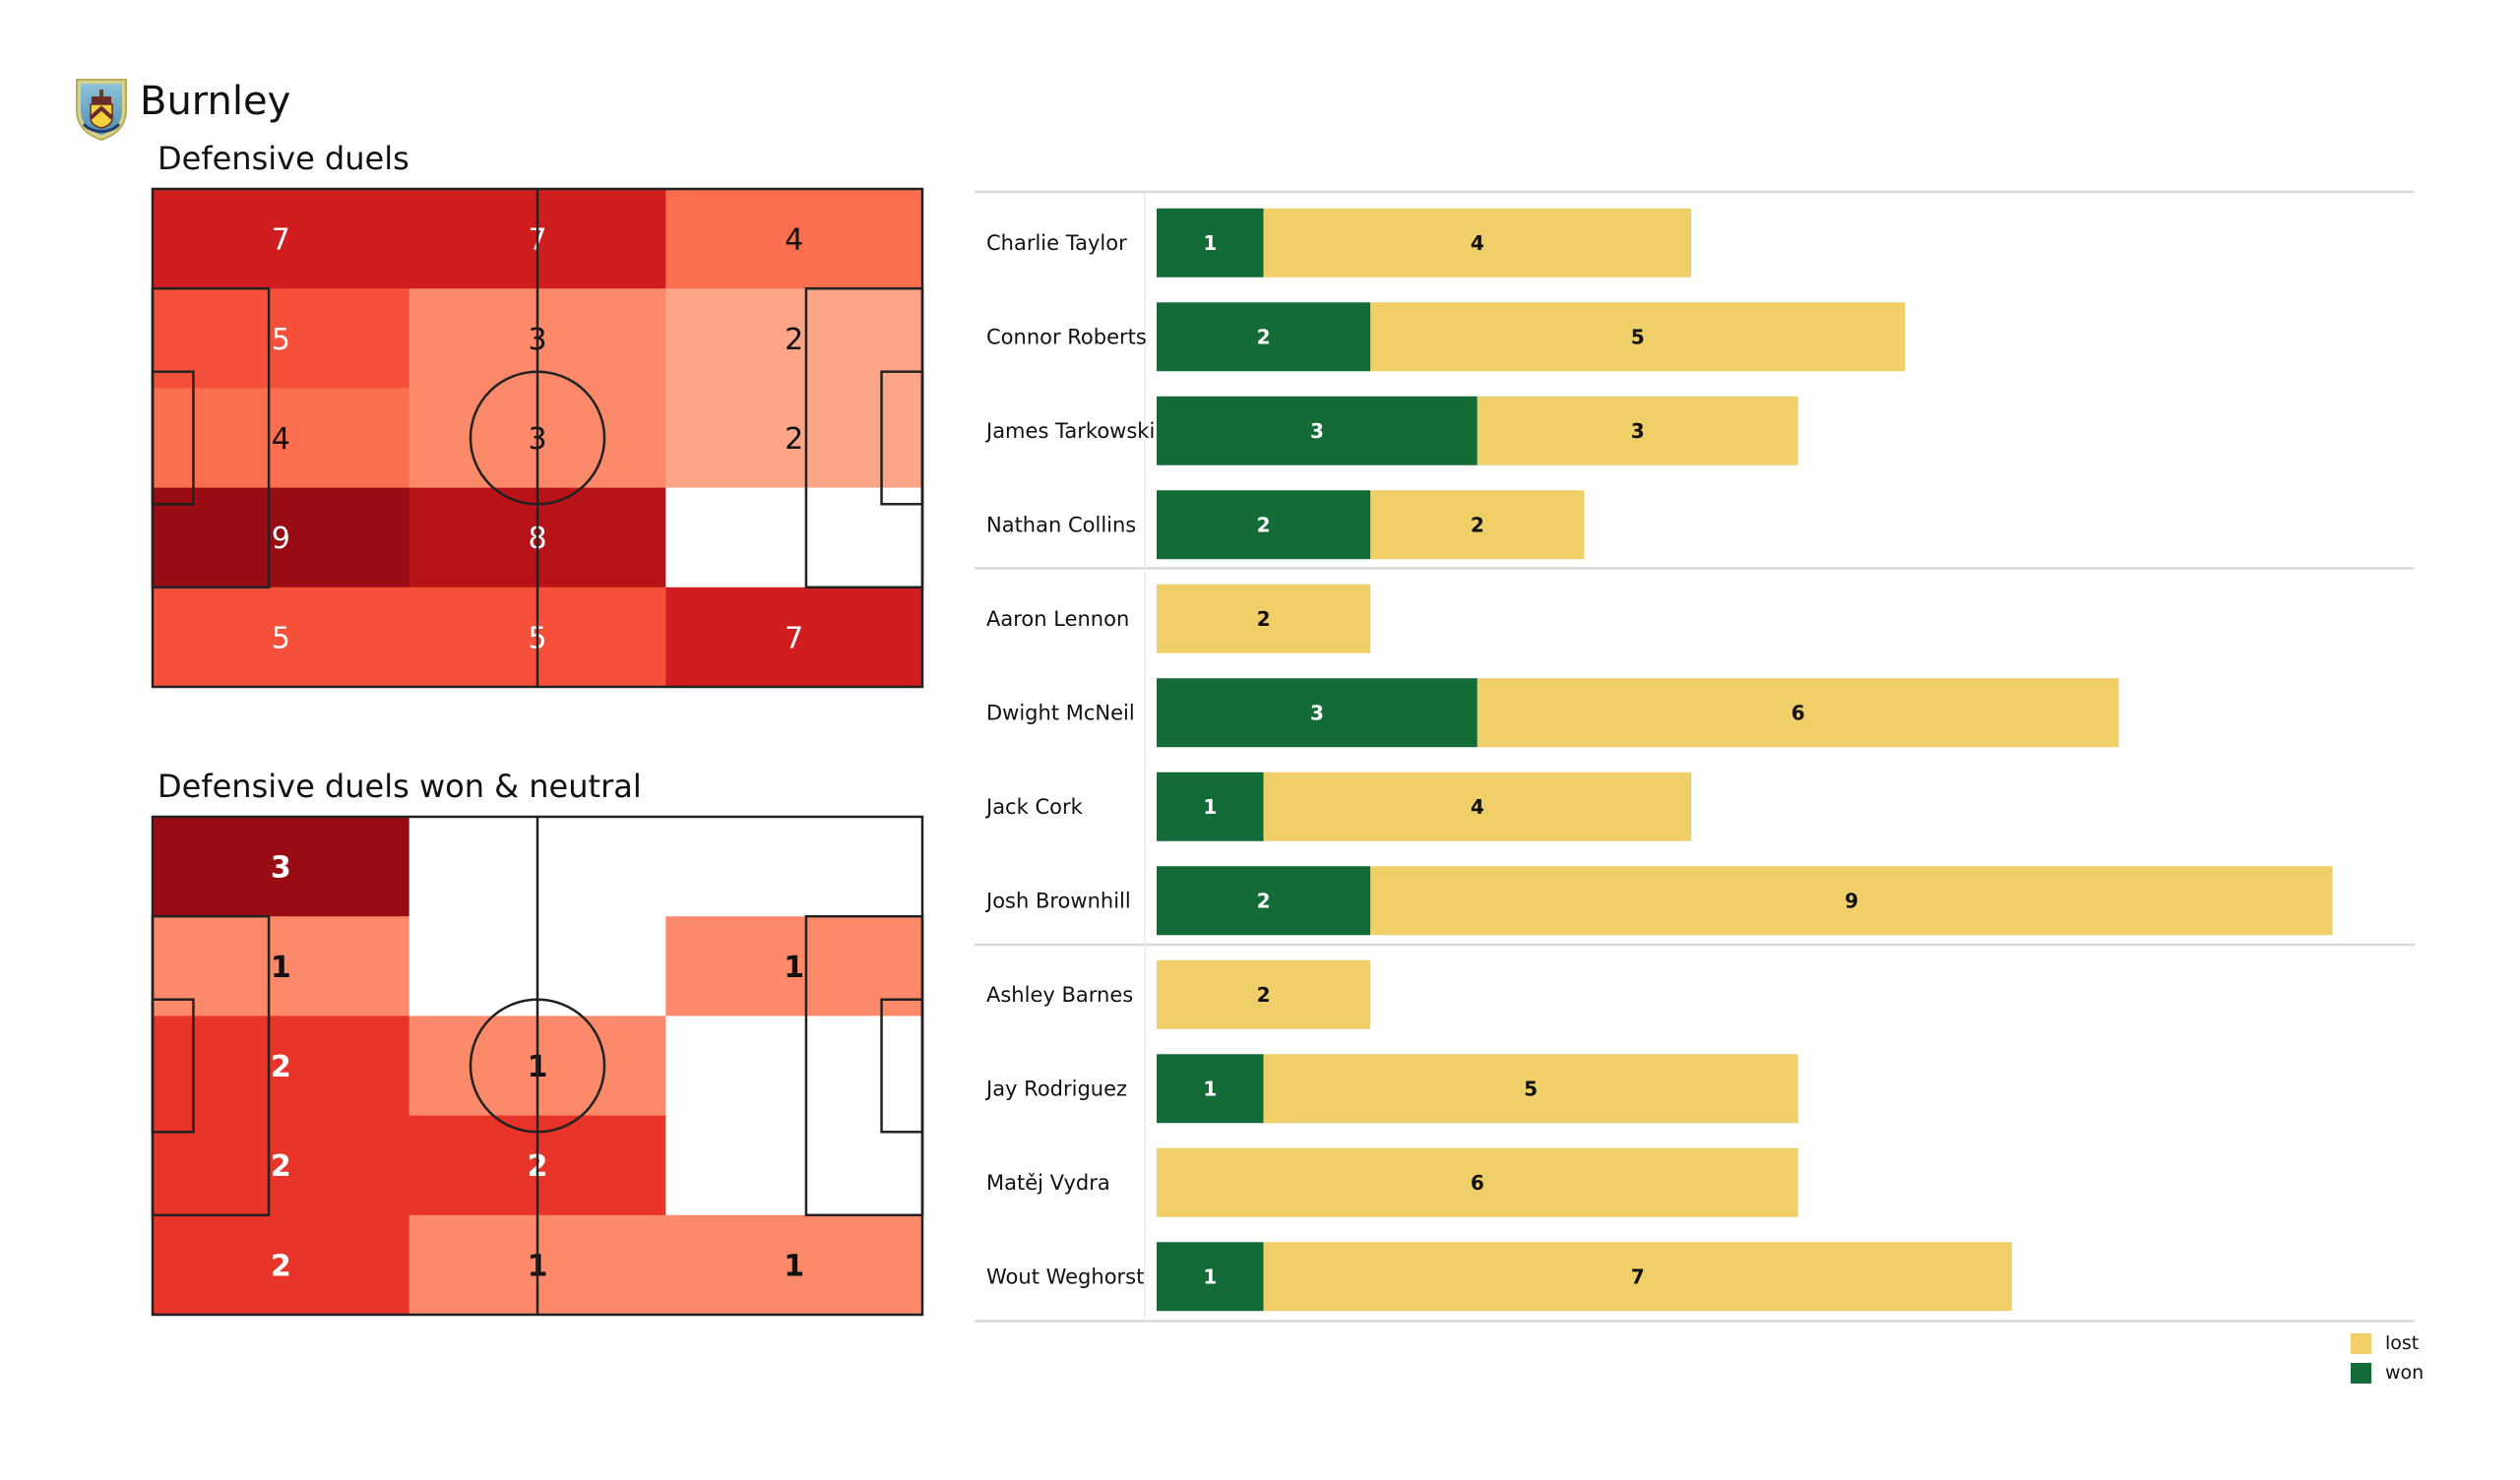 This screenshot has width=2520, height=1480. I want to click on heatmap-cell-label: 3, so click(281, 868).